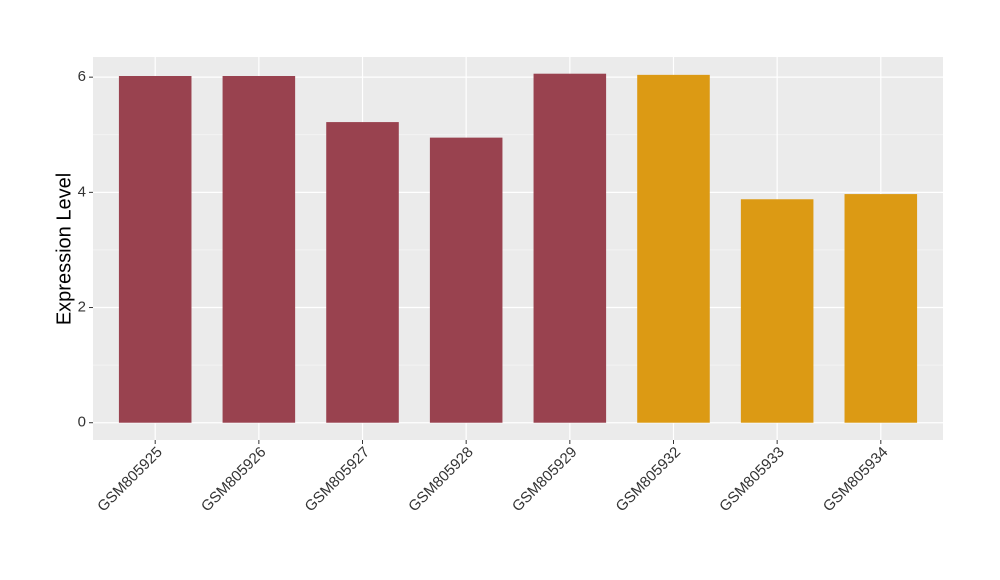 The height and width of the screenshot is (580, 1000). I want to click on x-tick-label: GSM805934, so click(856, 480).